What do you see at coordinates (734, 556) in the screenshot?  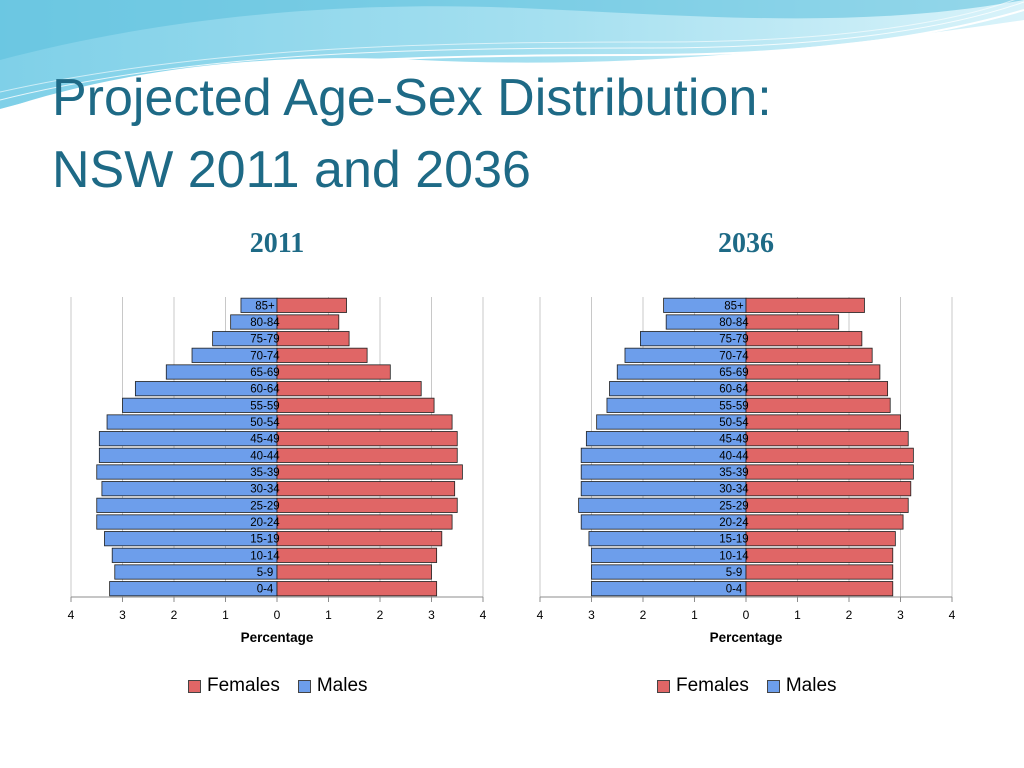 I see `age-group-label: 10-14` at bounding box center [734, 556].